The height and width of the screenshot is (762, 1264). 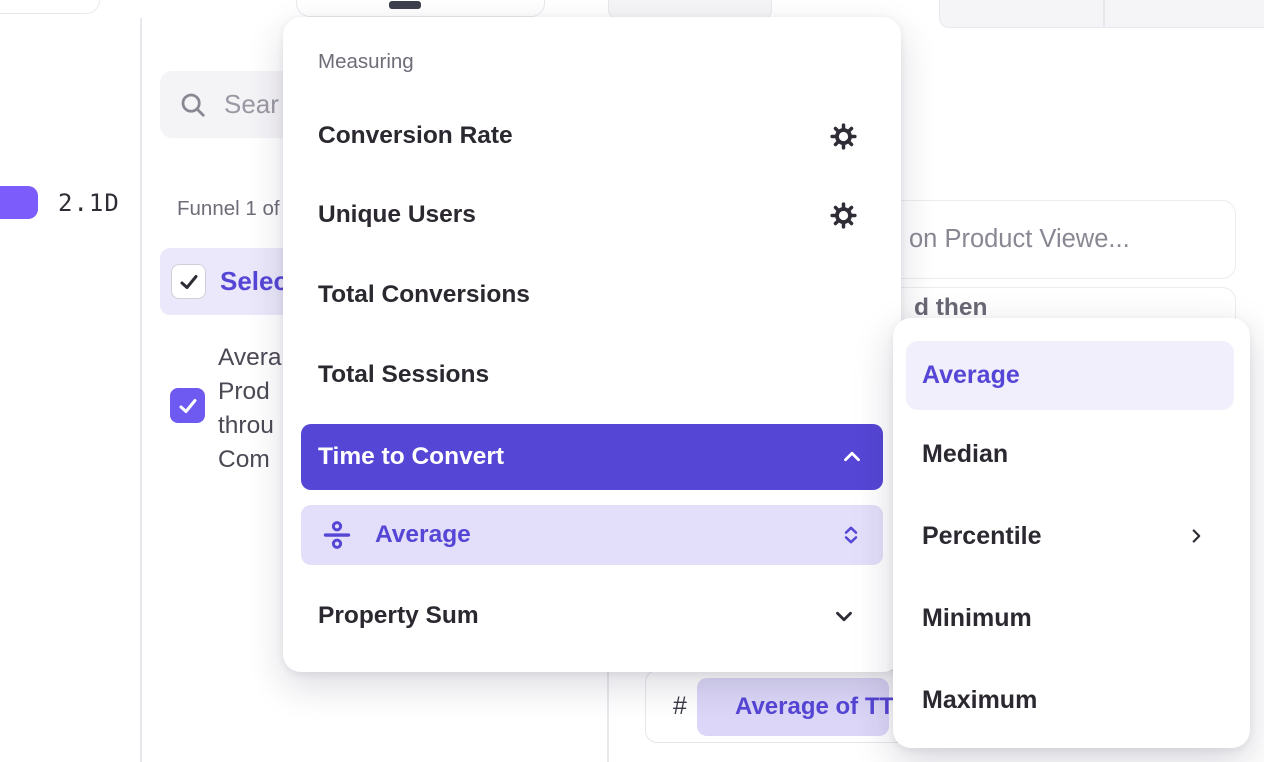 I want to click on divide-icon, so click(x=337, y=535).